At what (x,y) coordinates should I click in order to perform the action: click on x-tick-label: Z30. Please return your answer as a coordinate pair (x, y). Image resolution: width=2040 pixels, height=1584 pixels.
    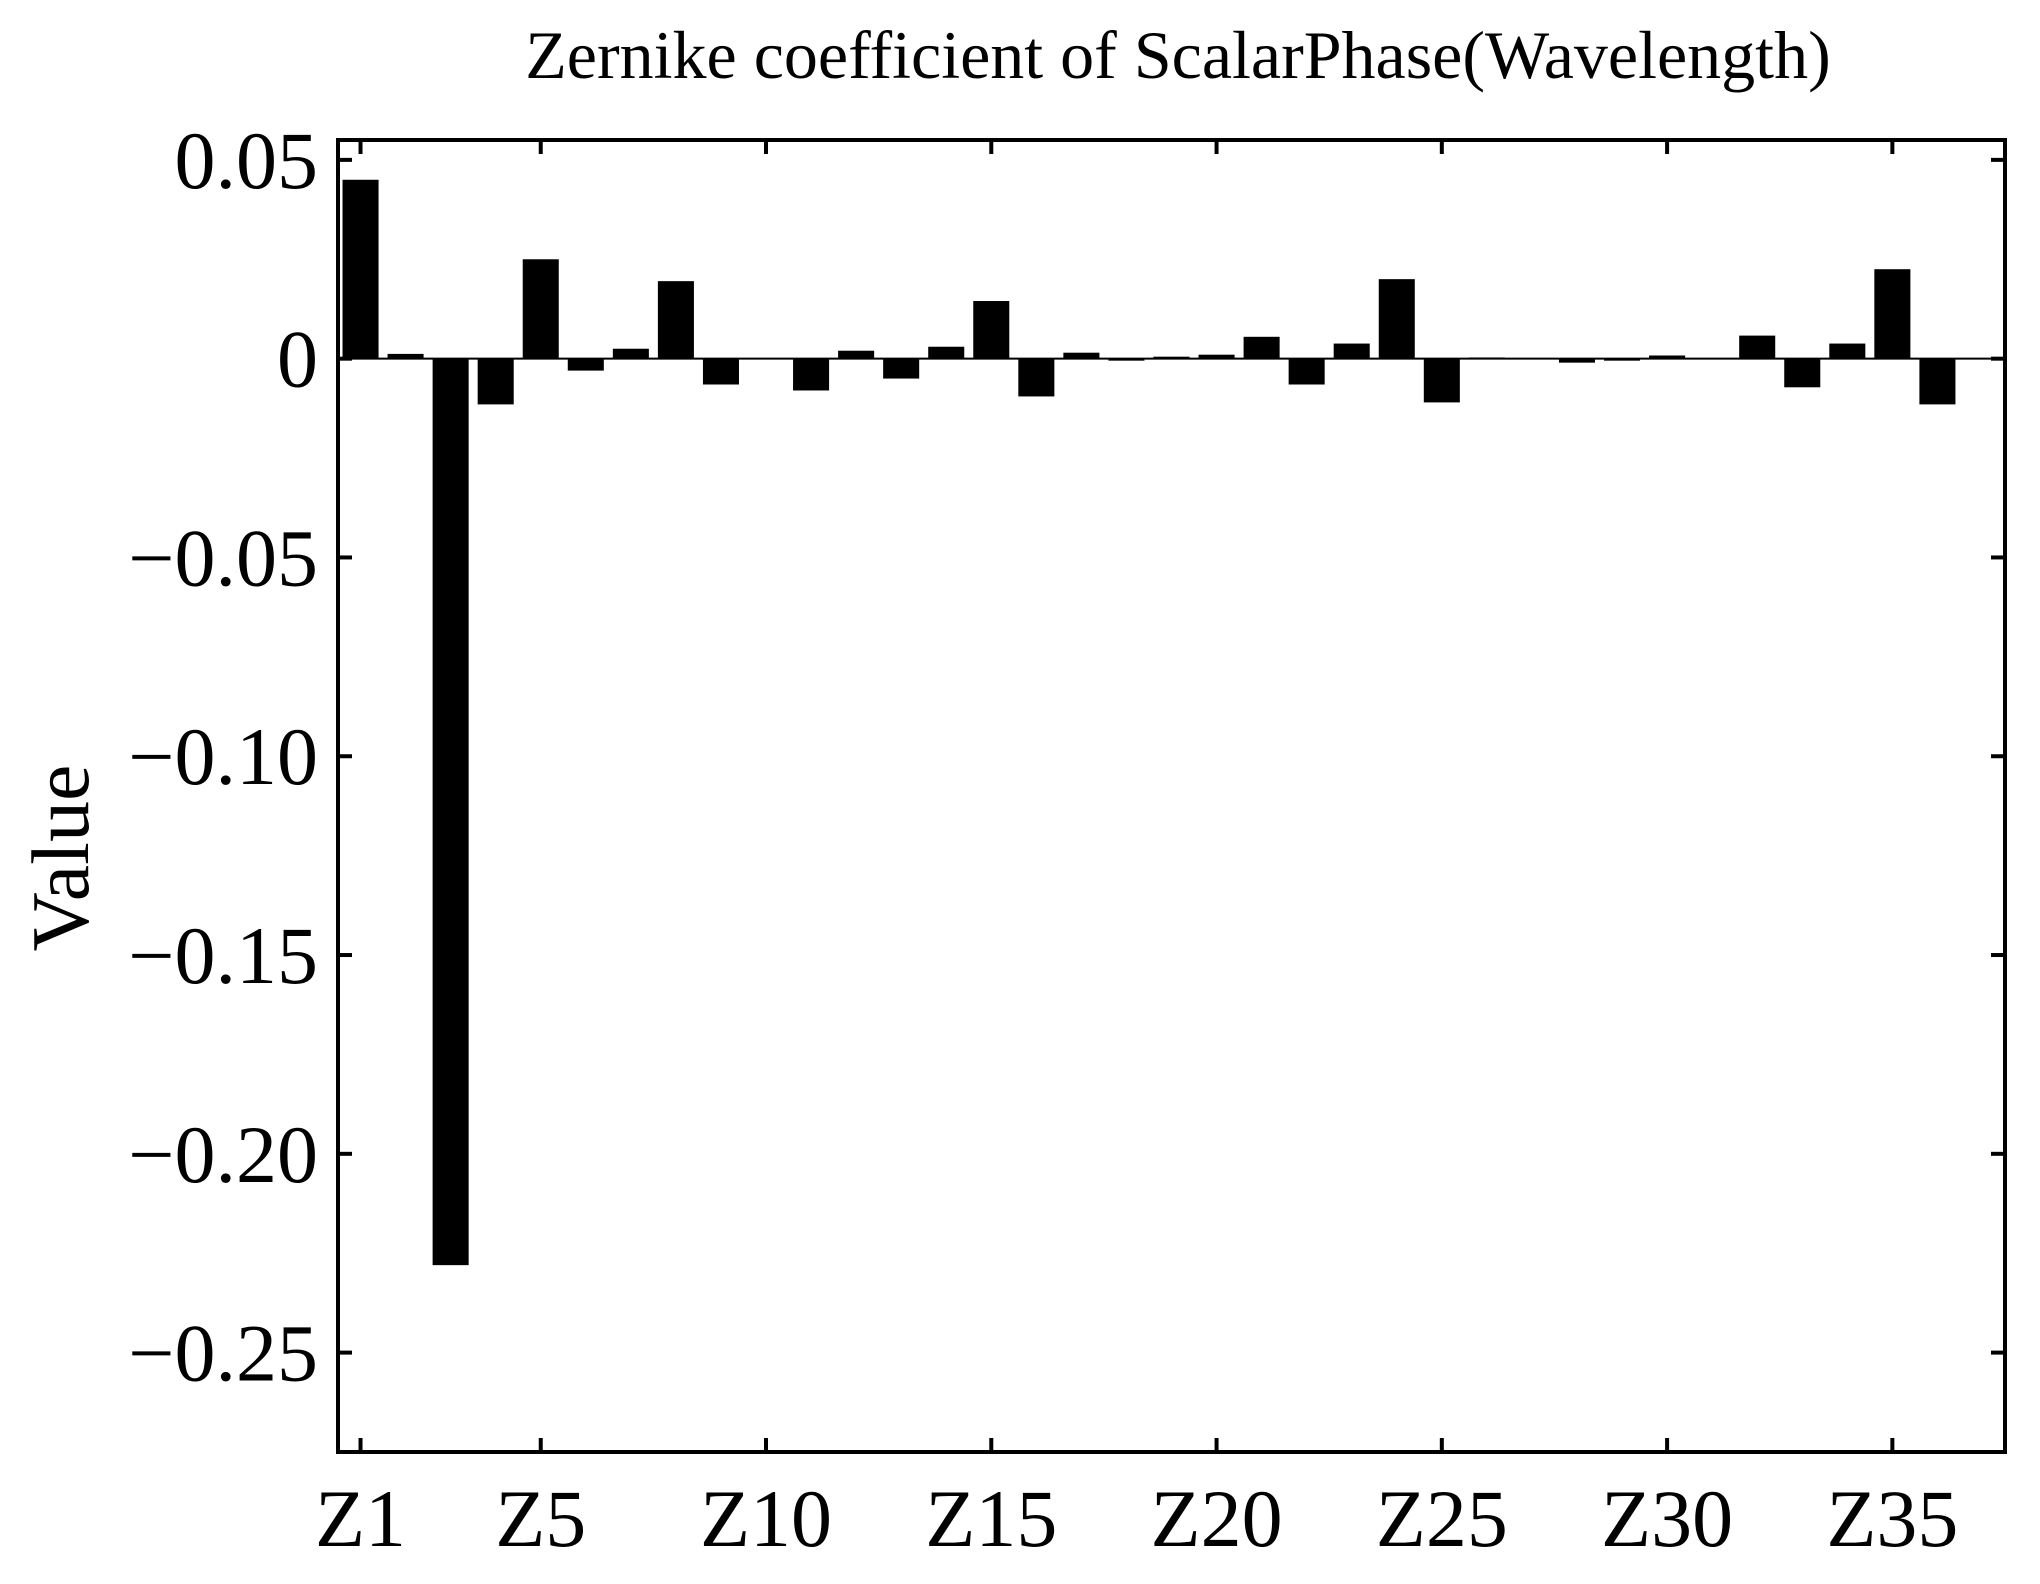
    Looking at the image, I should click on (1667, 1518).